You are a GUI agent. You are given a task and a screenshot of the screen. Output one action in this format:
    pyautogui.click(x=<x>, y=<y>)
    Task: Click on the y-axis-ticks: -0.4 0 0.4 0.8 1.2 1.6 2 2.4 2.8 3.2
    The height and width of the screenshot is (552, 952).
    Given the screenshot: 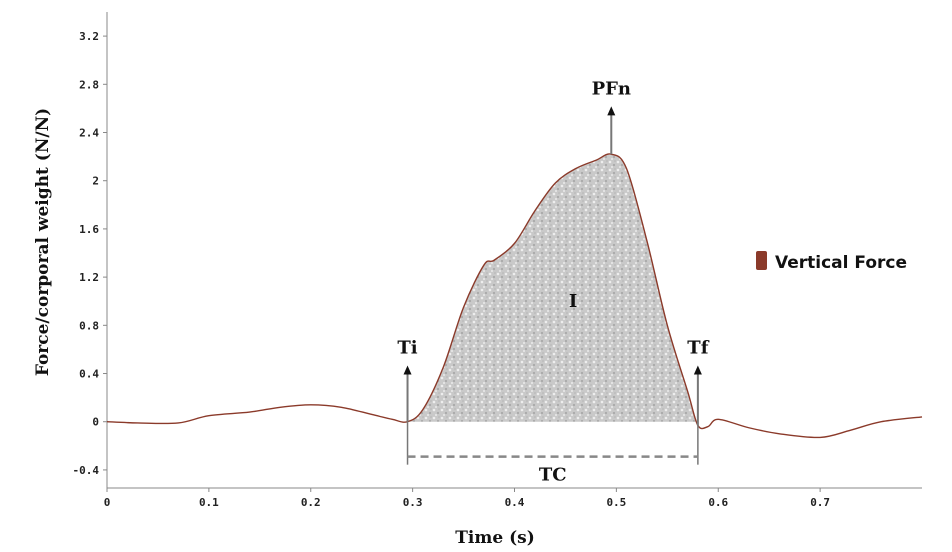 What is the action you would take?
    pyautogui.click(x=90, y=253)
    